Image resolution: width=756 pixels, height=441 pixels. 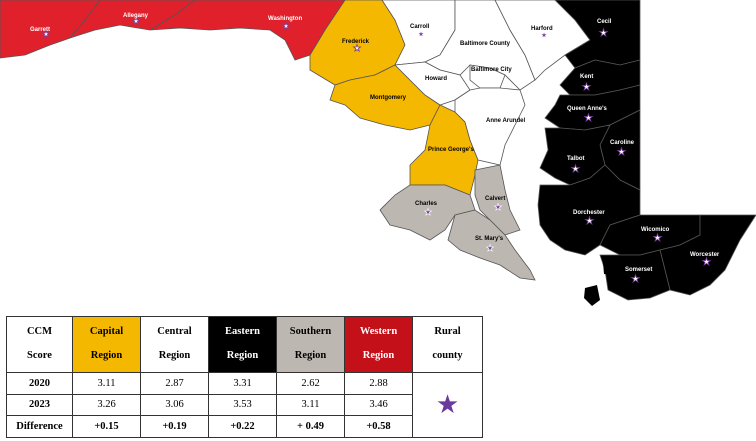 What do you see at coordinates (586, 77) in the screenshot?
I see `label-kent: Kent` at bounding box center [586, 77].